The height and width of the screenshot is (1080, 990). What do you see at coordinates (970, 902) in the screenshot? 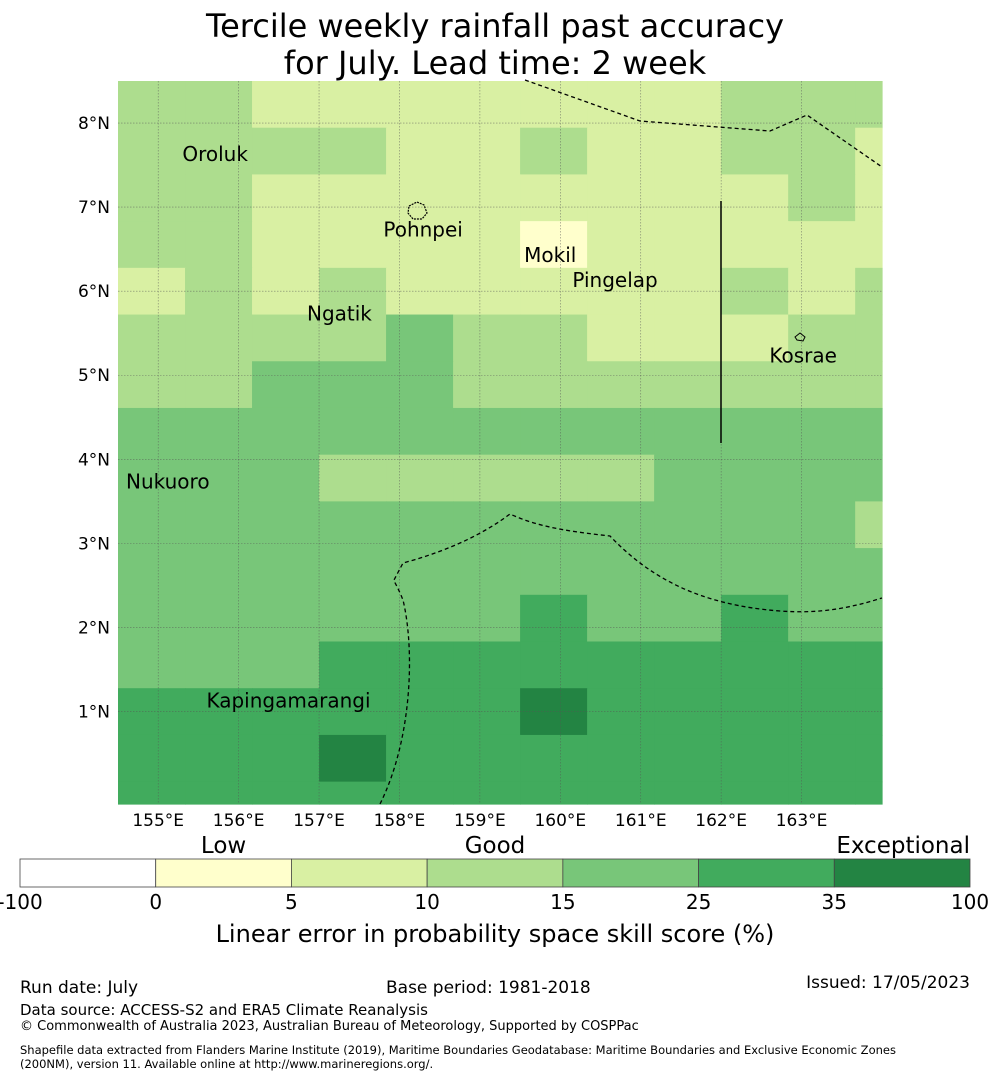
I see `colorbar-tick-label: 100` at bounding box center [970, 902].